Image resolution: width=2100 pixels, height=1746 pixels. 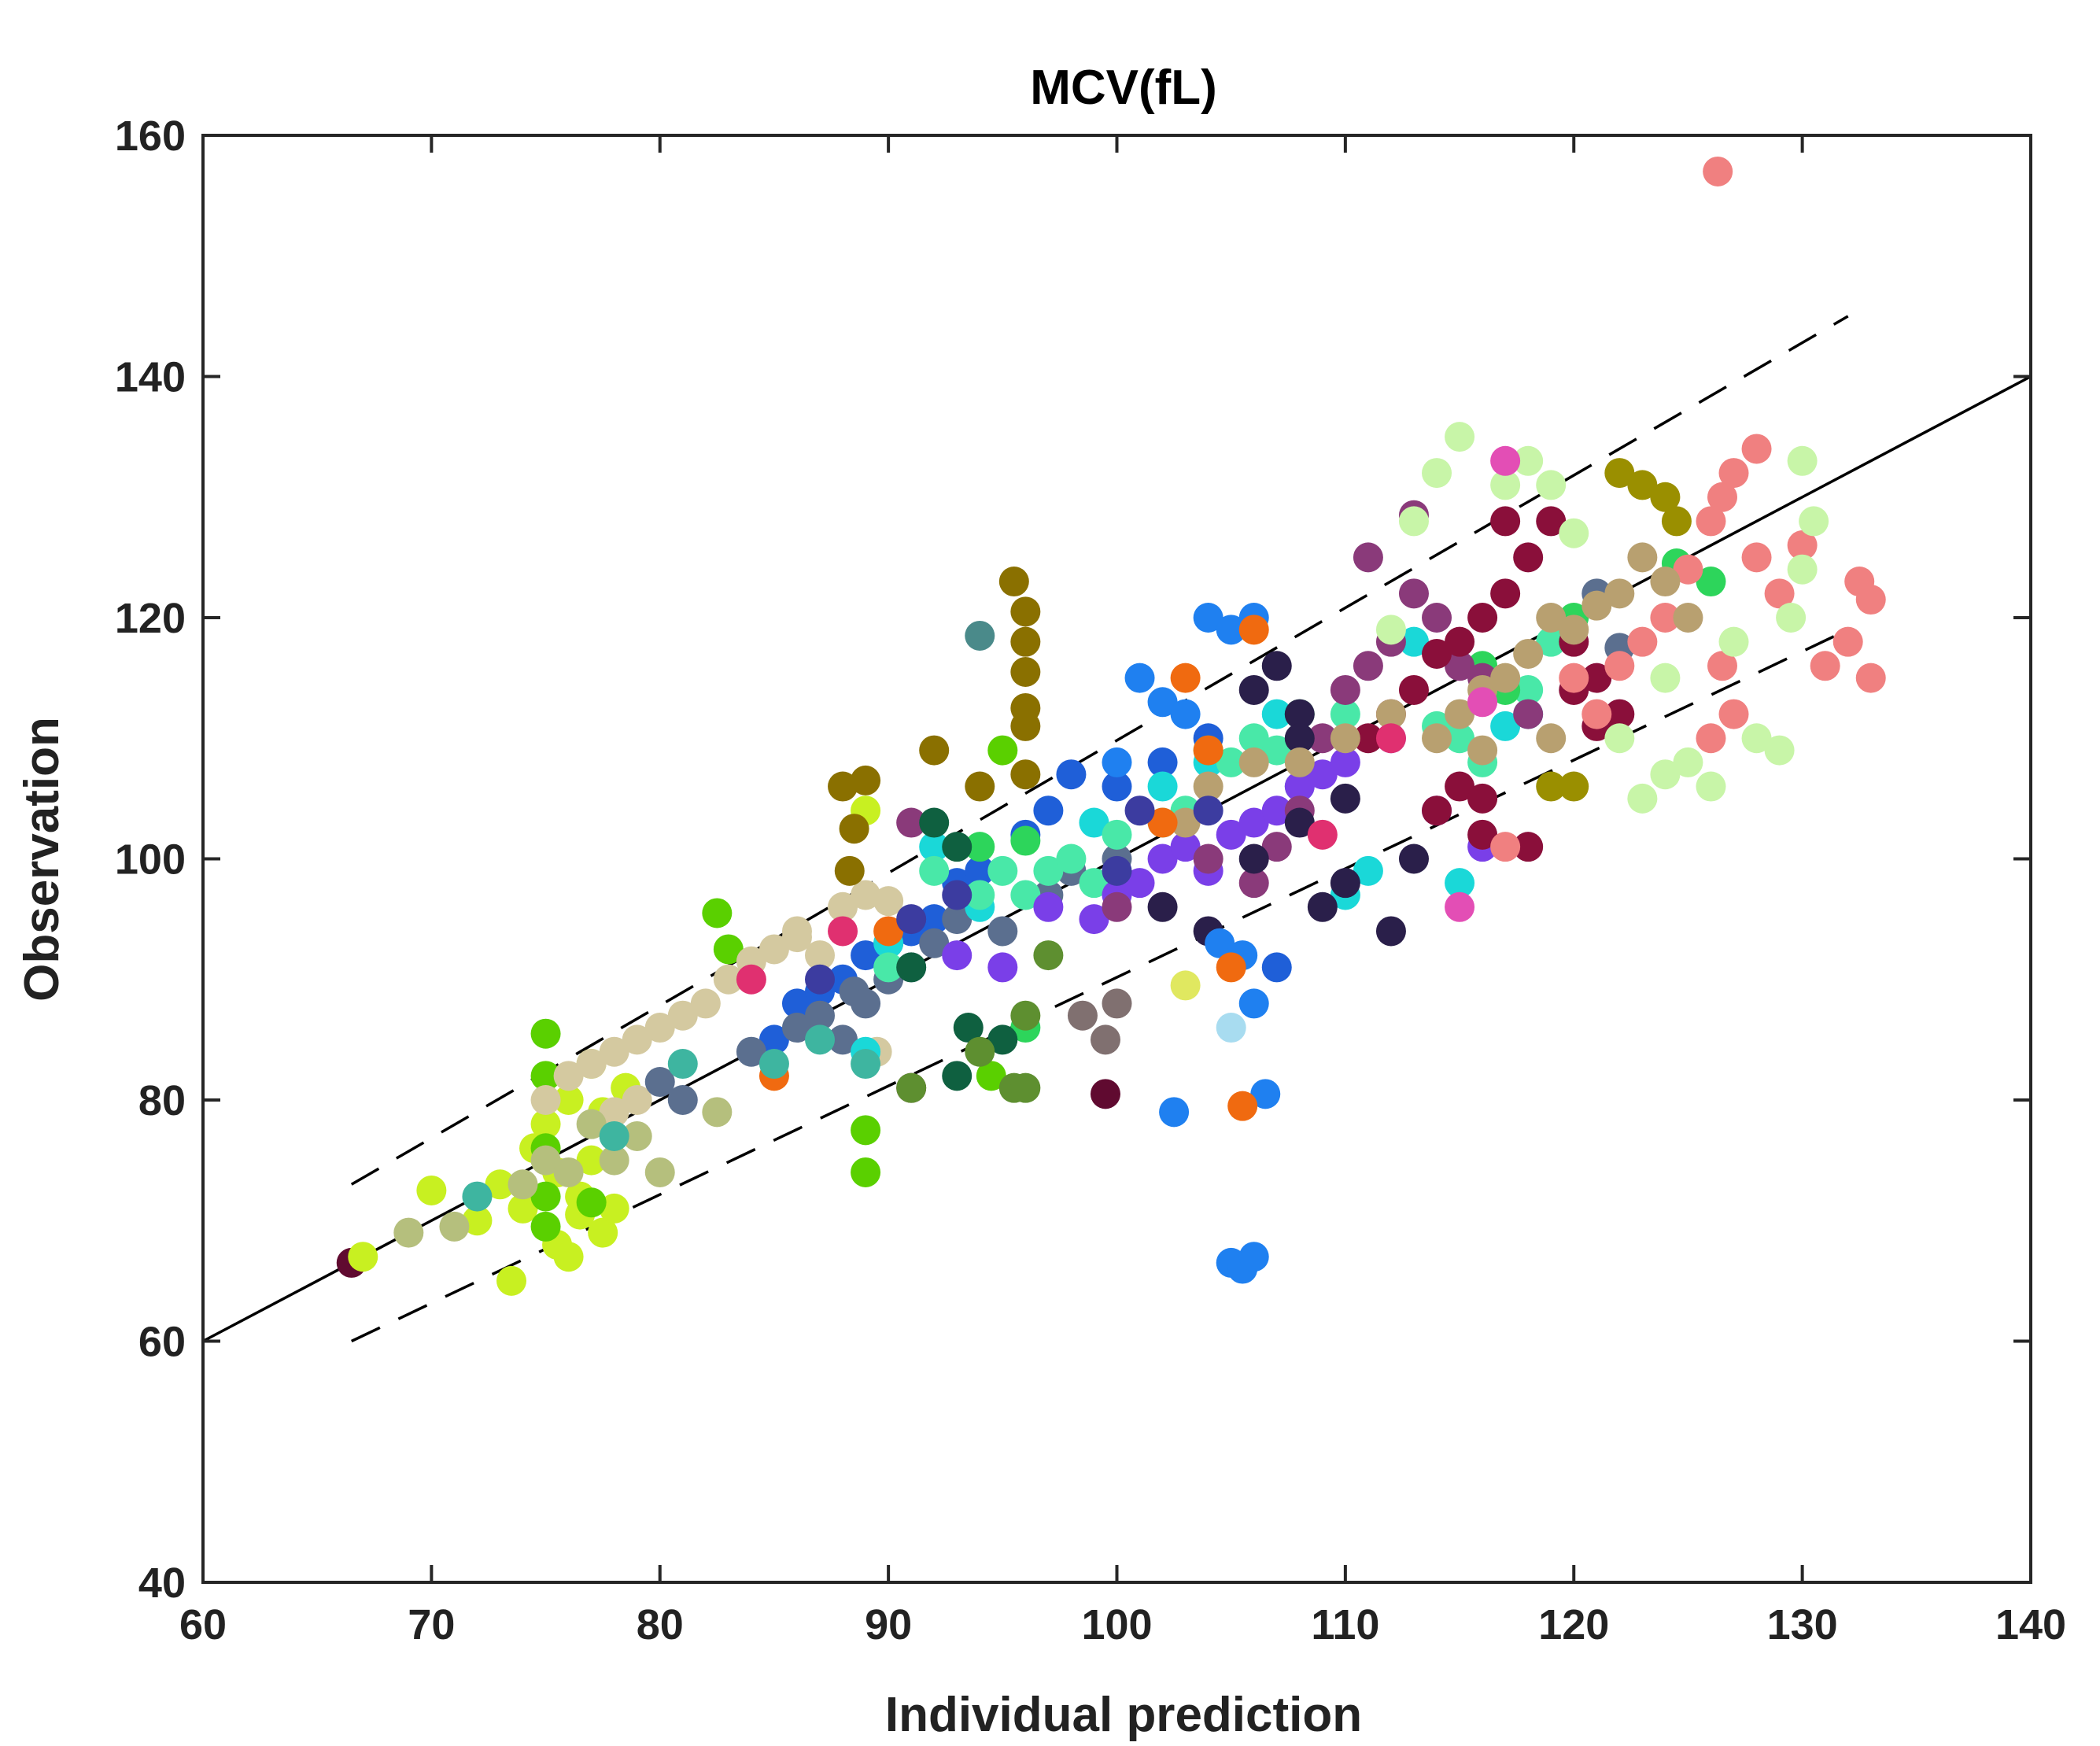 What do you see at coordinates (2030, 1624) in the screenshot?
I see `x-tick-label: 140` at bounding box center [2030, 1624].